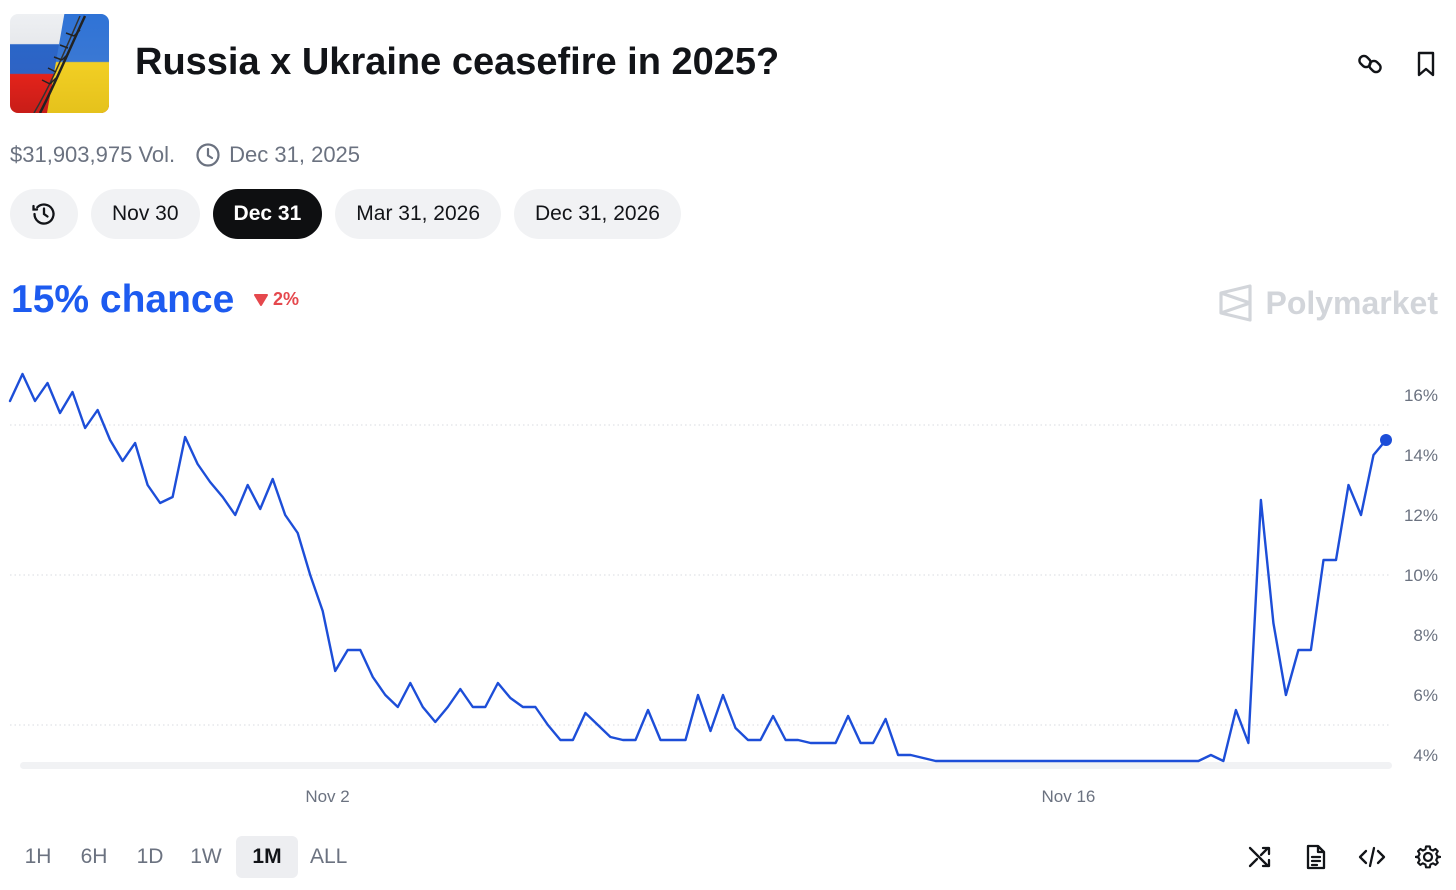 This screenshot has width=1456, height=890. What do you see at coordinates (1426, 64) in the screenshot?
I see `bookmark-icon` at bounding box center [1426, 64].